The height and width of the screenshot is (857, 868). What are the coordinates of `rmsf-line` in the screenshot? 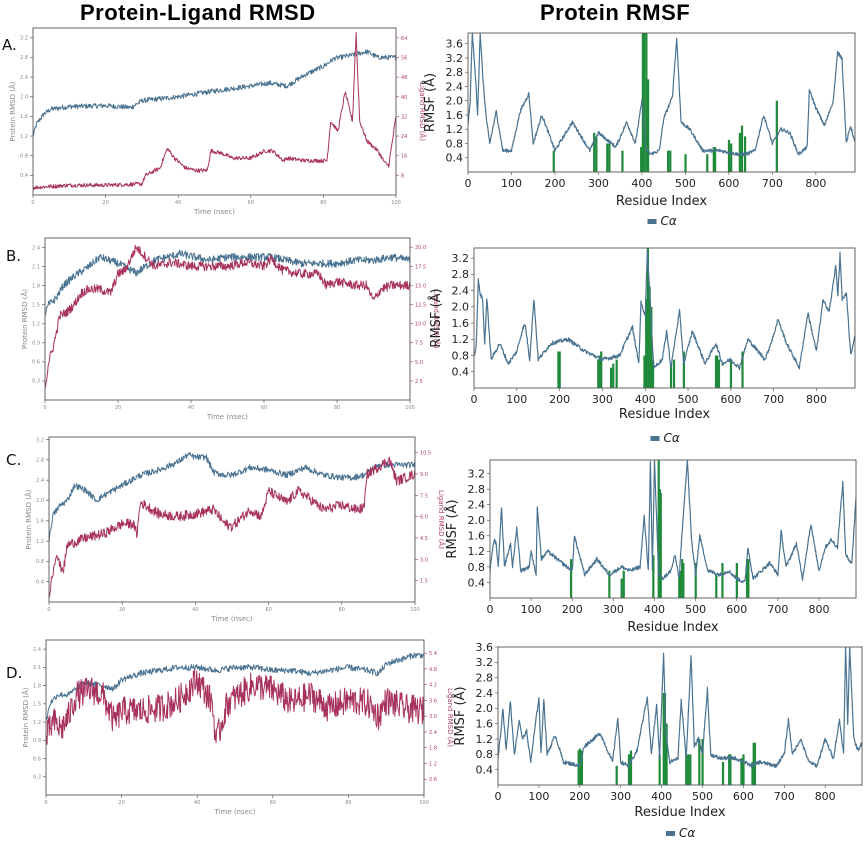 It's located at (664, 310).